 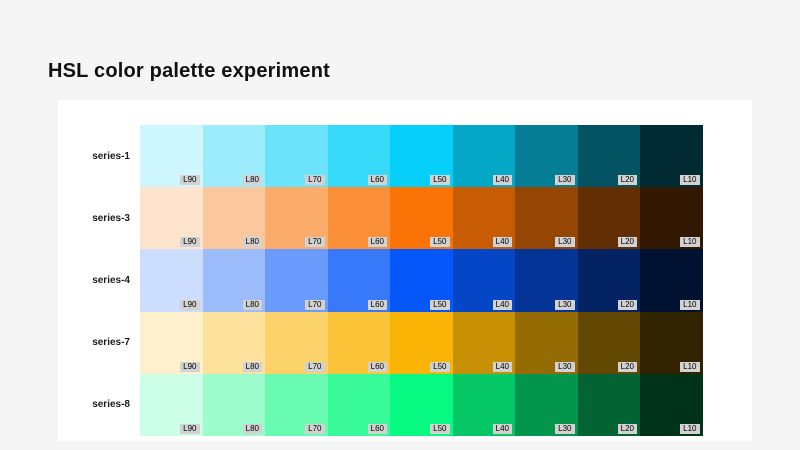 What do you see at coordinates (608, 218) in the screenshot?
I see `swatch-series-3-L20: L20` at bounding box center [608, 218].